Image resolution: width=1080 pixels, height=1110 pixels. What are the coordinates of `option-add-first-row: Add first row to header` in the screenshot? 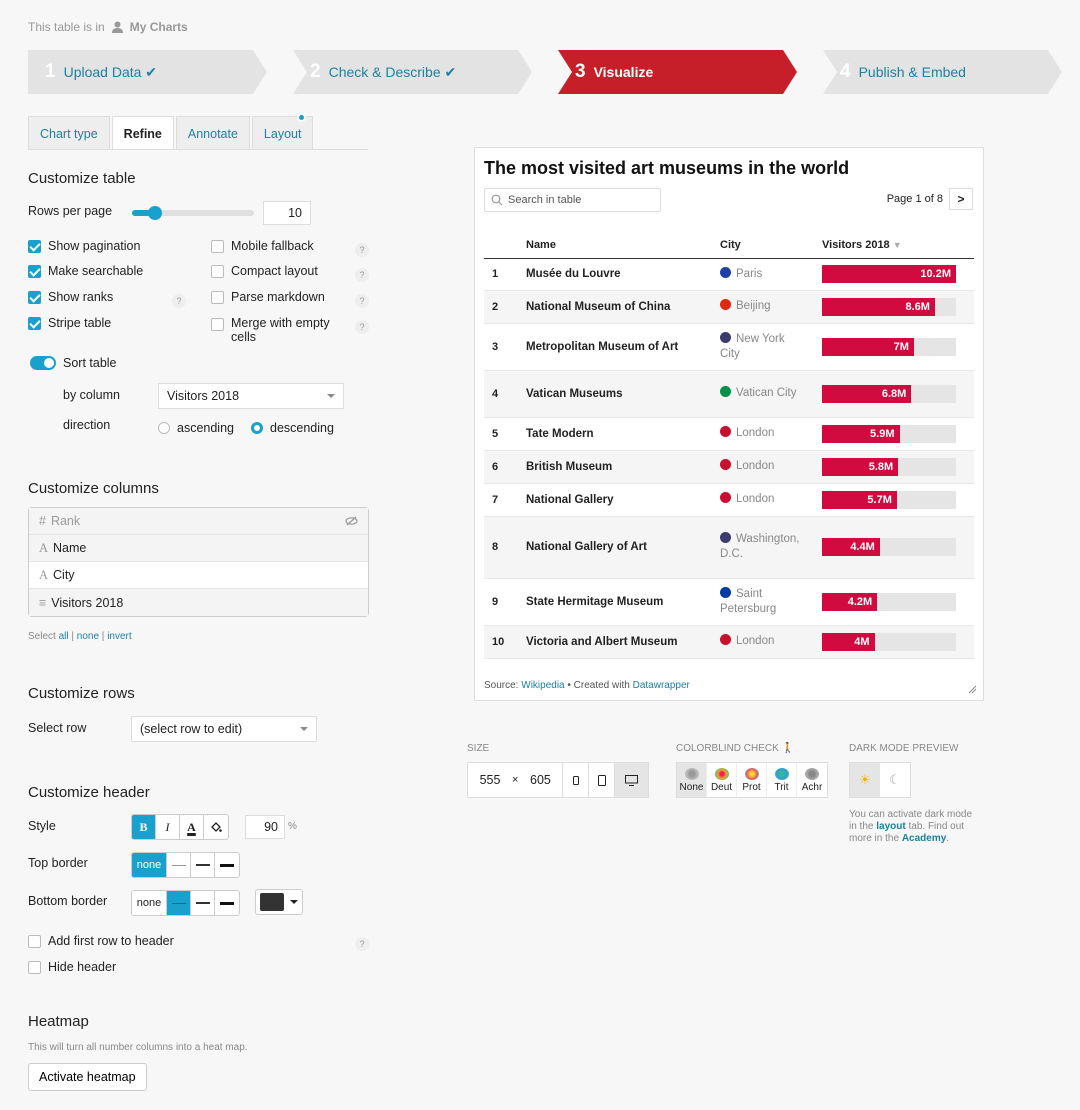 It's located at (101, 941).